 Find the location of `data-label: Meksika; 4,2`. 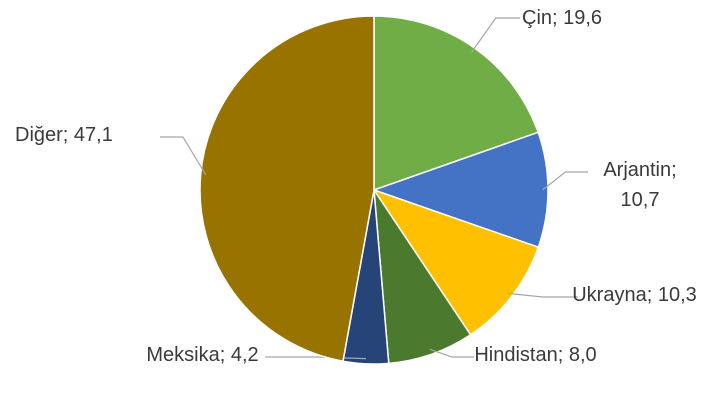

data-label: Meksika; 4,2 is located at coordinates (202, 355).